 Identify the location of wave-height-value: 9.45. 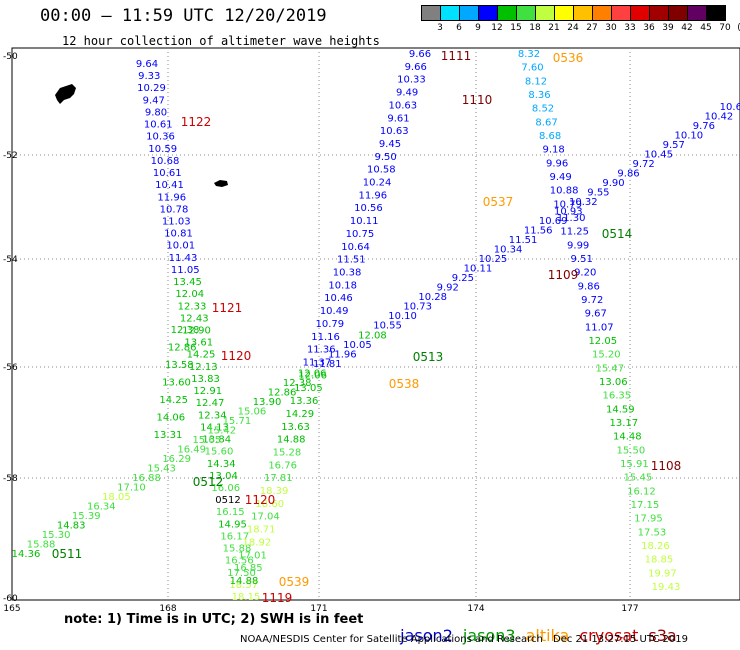
(390, 144).